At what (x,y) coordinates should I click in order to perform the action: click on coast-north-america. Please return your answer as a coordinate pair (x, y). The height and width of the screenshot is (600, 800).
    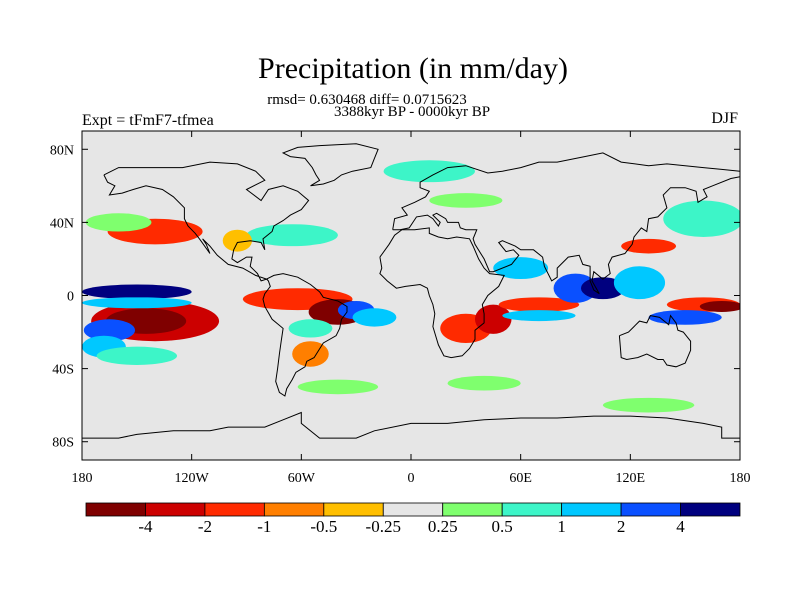
    Looking at the image, I should click on (206, 221).